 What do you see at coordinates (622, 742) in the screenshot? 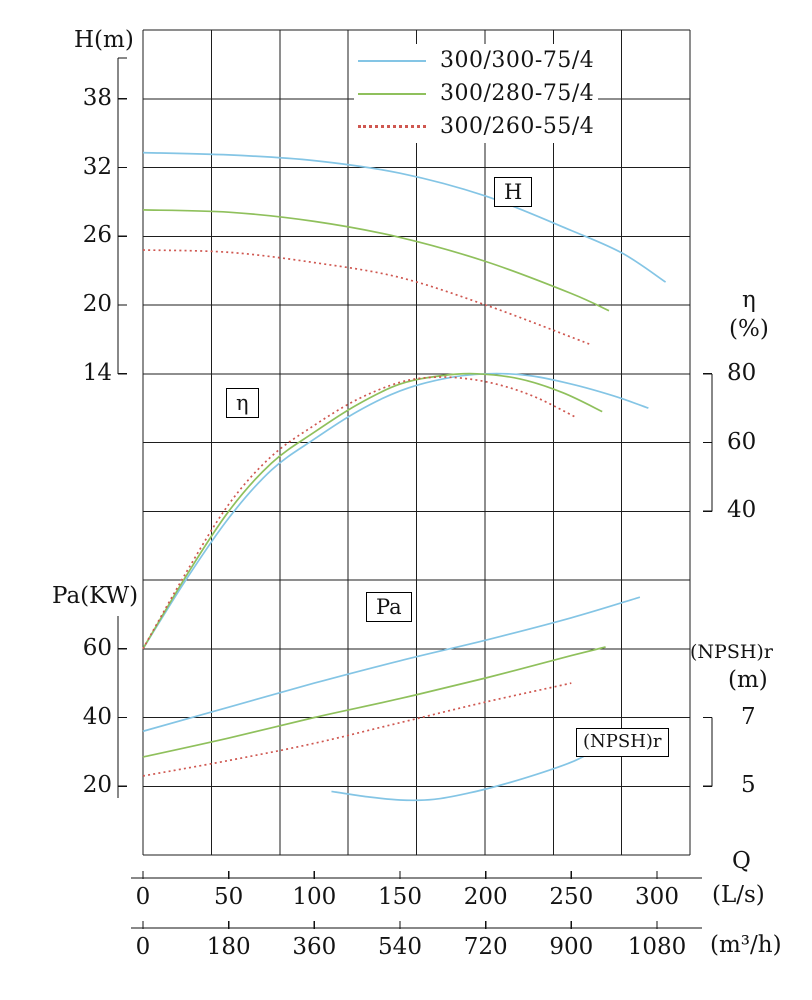
I see `npsh-curve-label: (NPSH)r` at bounding box center [622, 742].